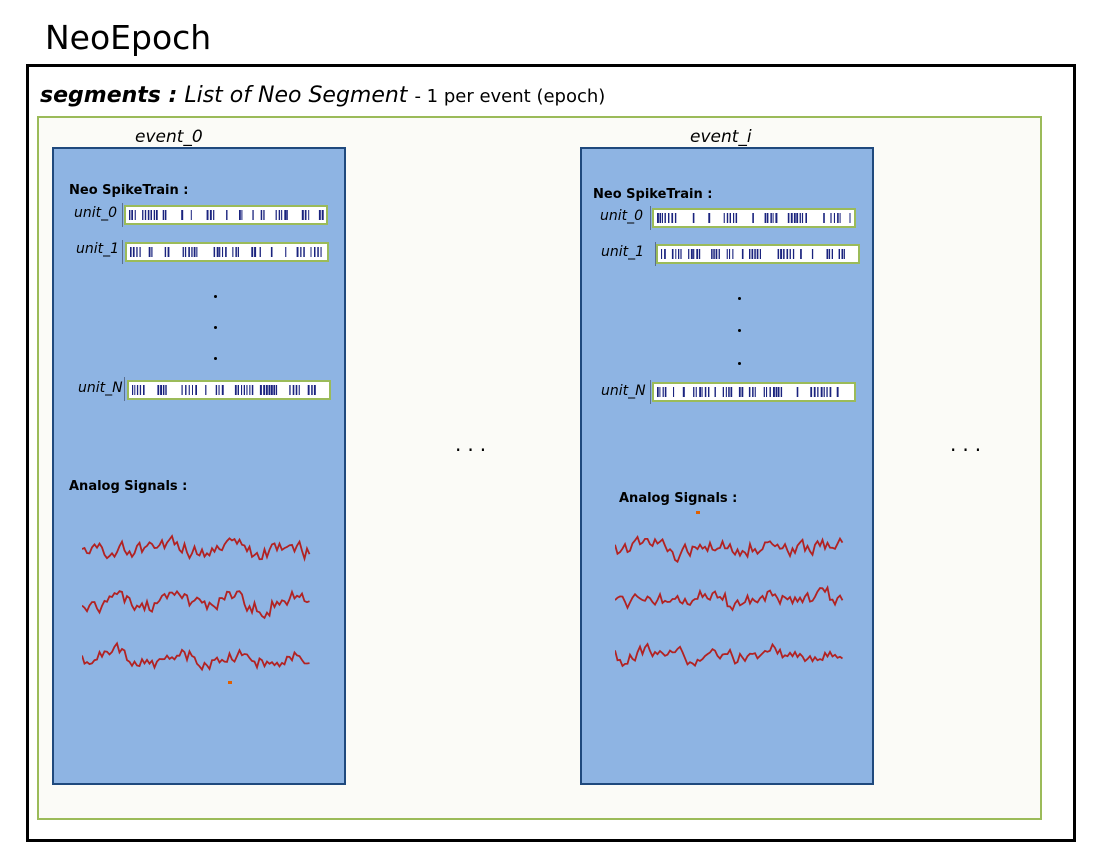 This screenshot has height=850, width=1100. I want to click on spiketrain-header-0: Neo SpikeTrain :, so click(129, 190).